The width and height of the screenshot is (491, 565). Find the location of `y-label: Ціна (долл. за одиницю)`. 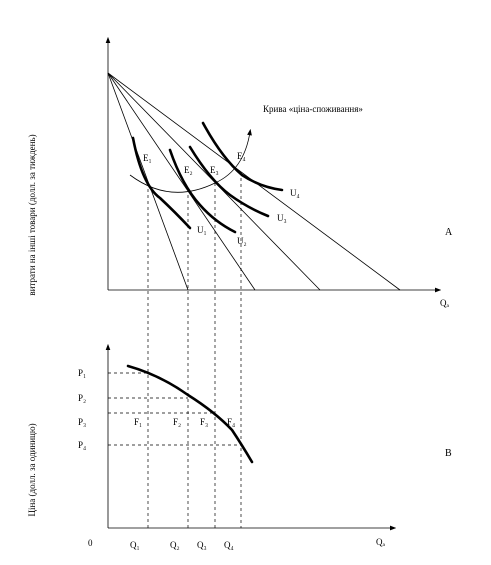

y-label: Ціна (долл. за одиницю) is located at coordinates (32, 469).